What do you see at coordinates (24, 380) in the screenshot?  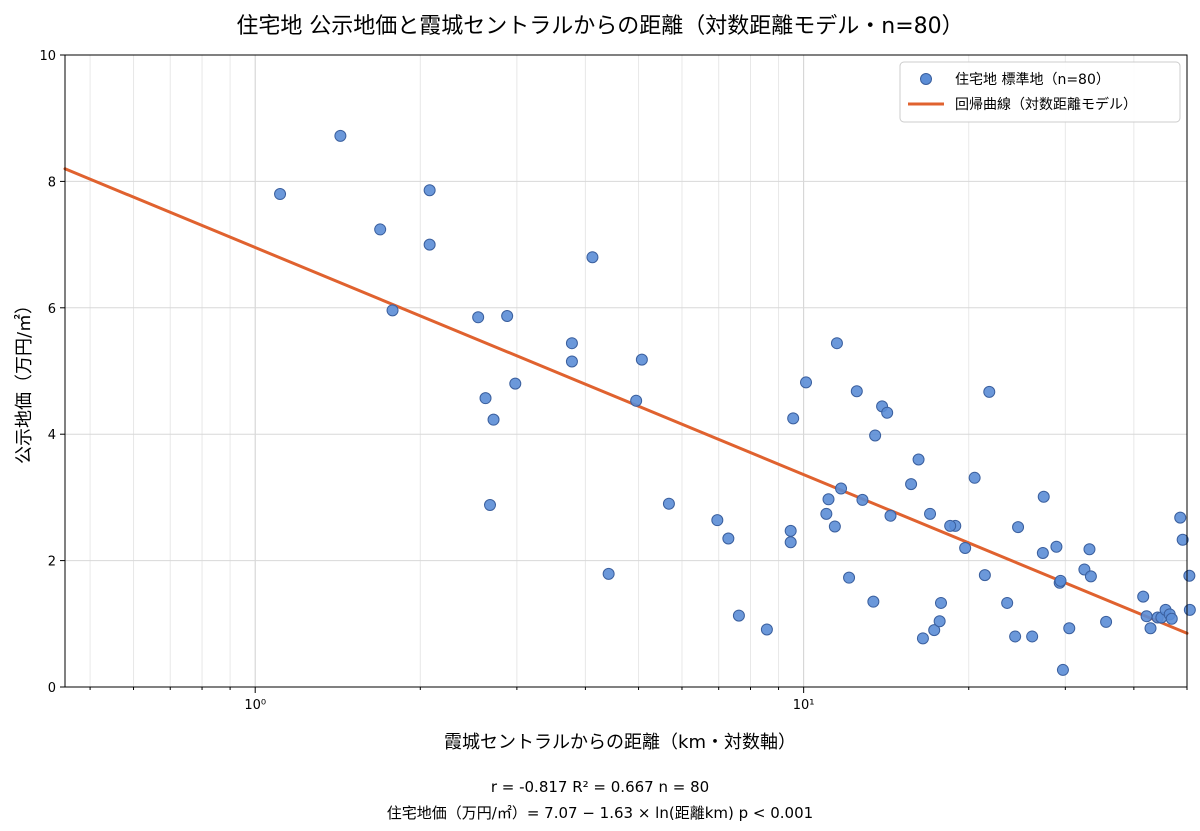 I see `y-axis-label: 公示地価（万円/㎡）` at bounding box center [24, 380].